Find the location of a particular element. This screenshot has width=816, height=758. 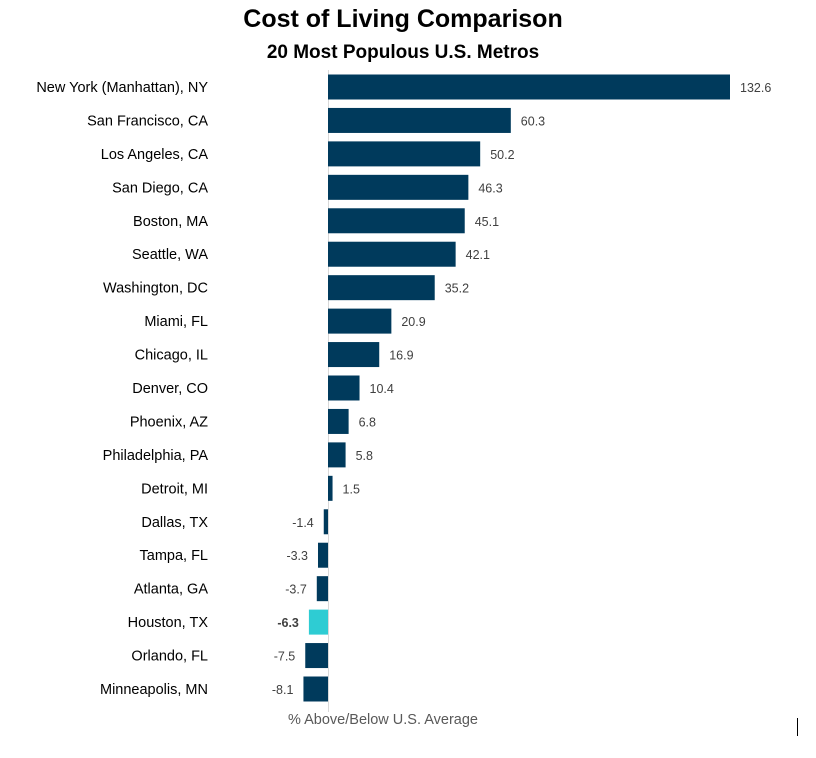

category-label: Denver, CO is located at coordinates (170, 389).